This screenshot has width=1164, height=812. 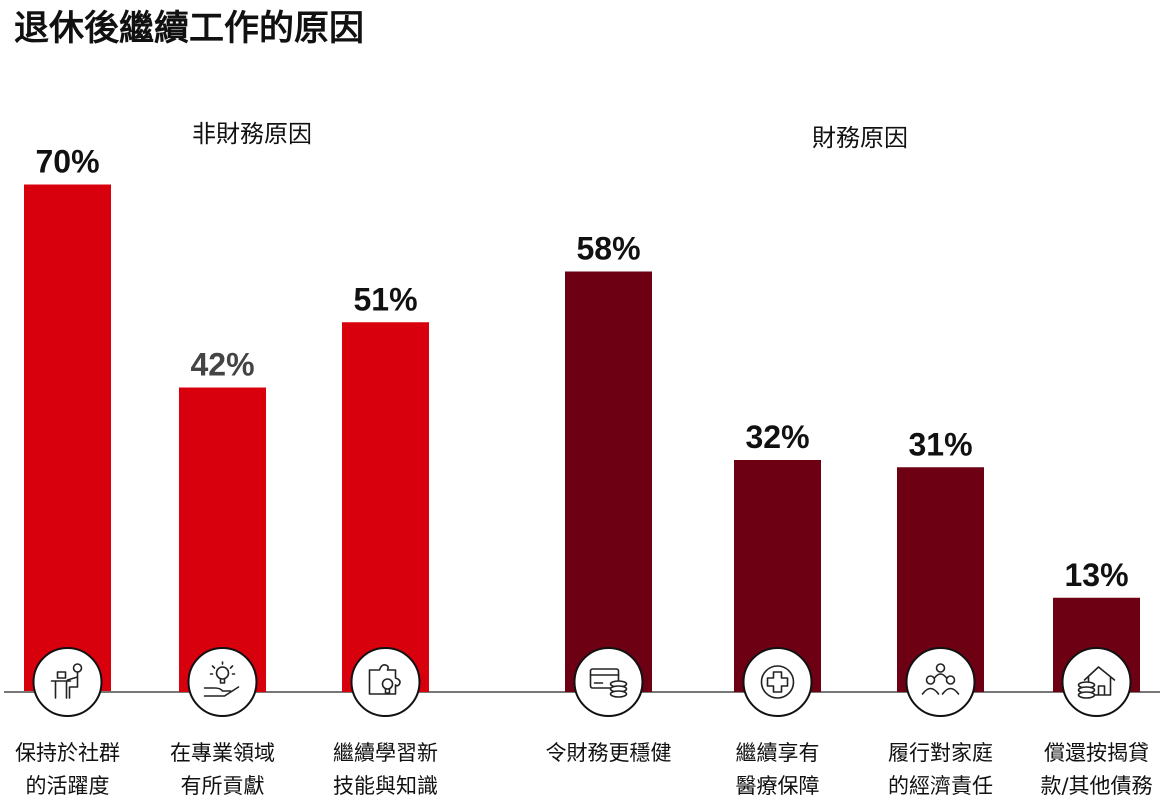 I want to click on category-label: 令財務更穩健, so click(x=609, y=753).